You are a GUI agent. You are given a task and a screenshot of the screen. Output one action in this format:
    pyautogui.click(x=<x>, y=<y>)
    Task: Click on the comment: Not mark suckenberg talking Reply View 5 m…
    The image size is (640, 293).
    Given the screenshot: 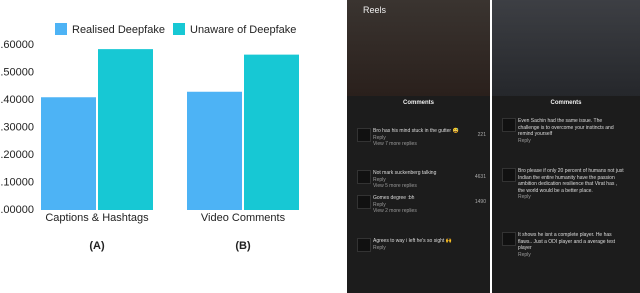 What is the action you would take?
    pyautogui.click(x=421, y=180)
    